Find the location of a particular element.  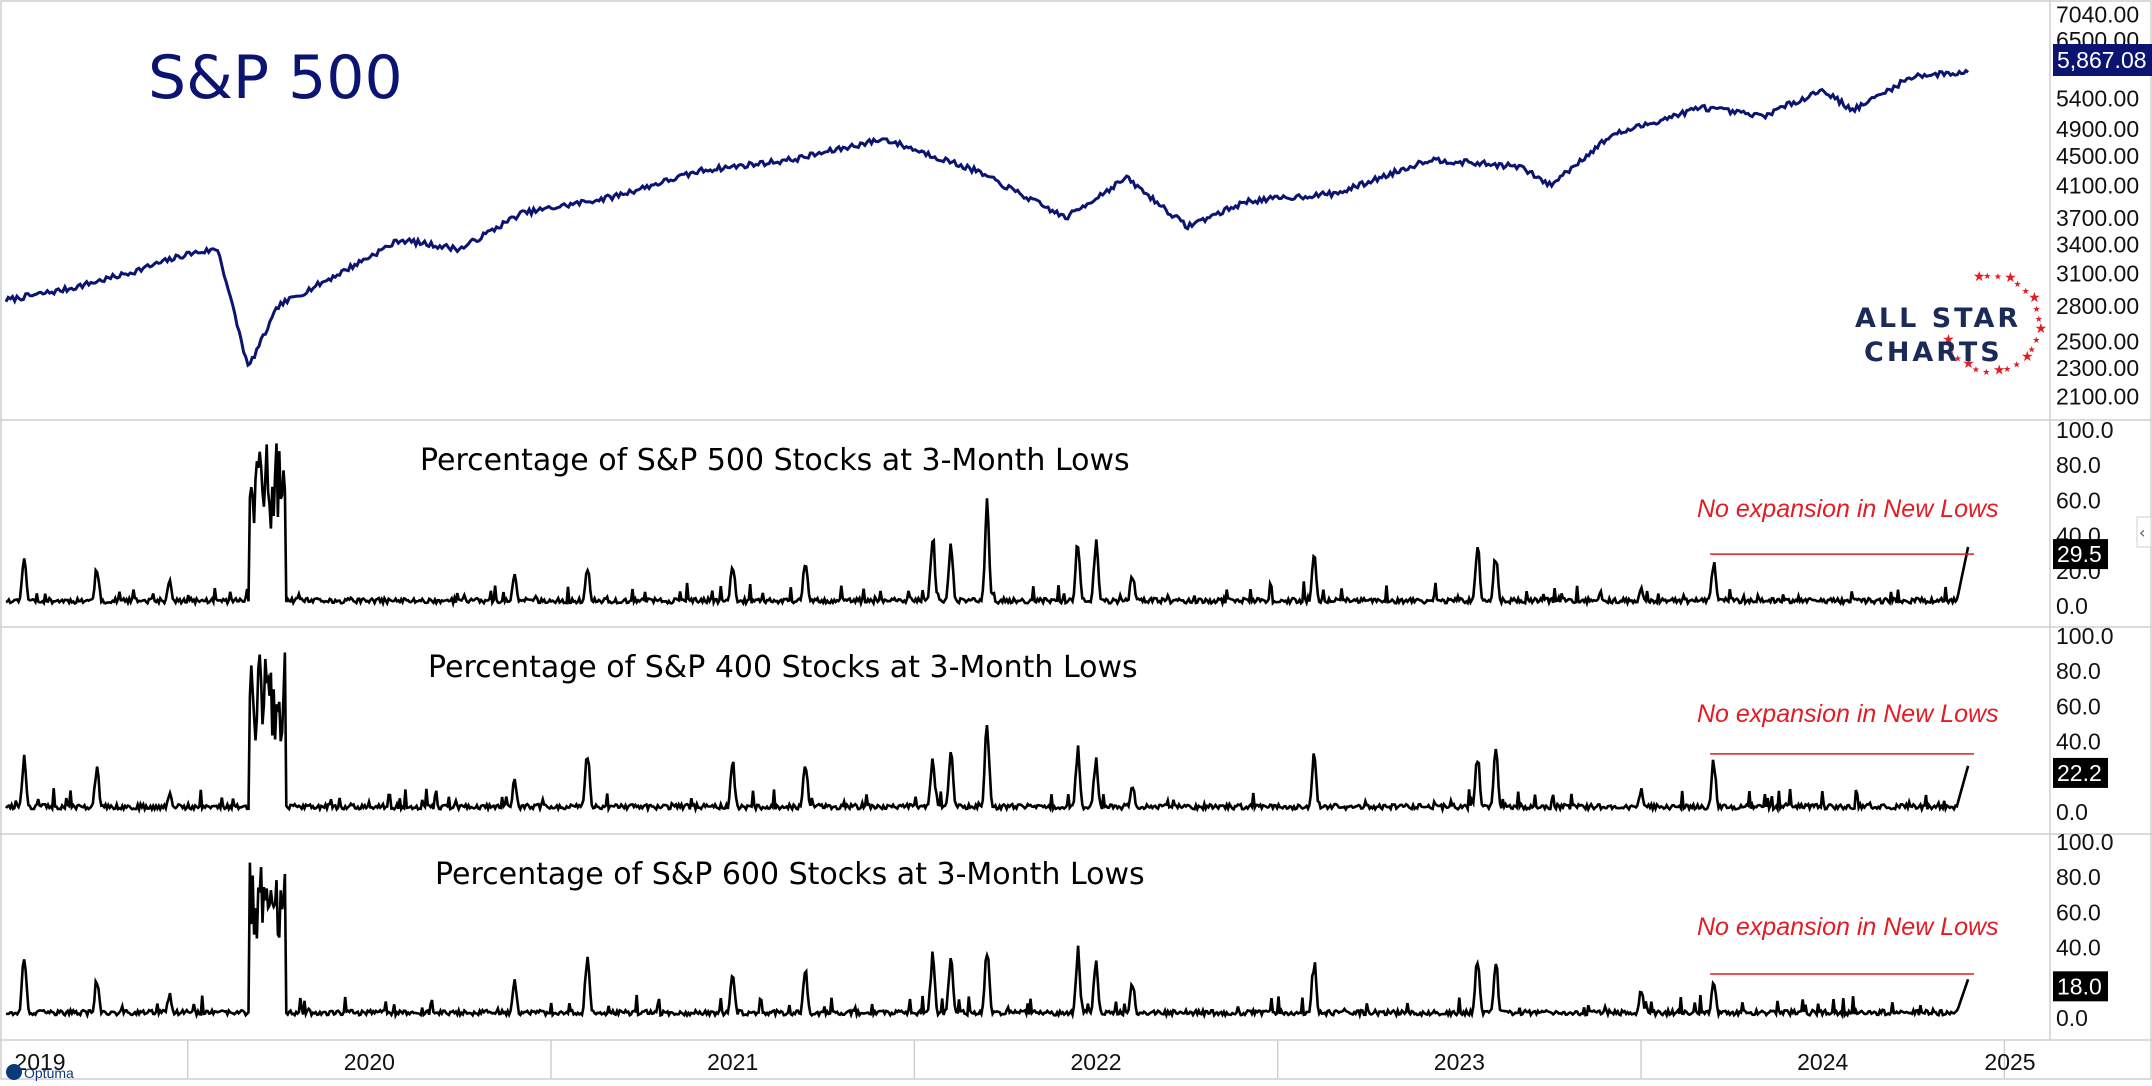

x-axis-year-label: 2024 is located at coordinates (1822, 1062).